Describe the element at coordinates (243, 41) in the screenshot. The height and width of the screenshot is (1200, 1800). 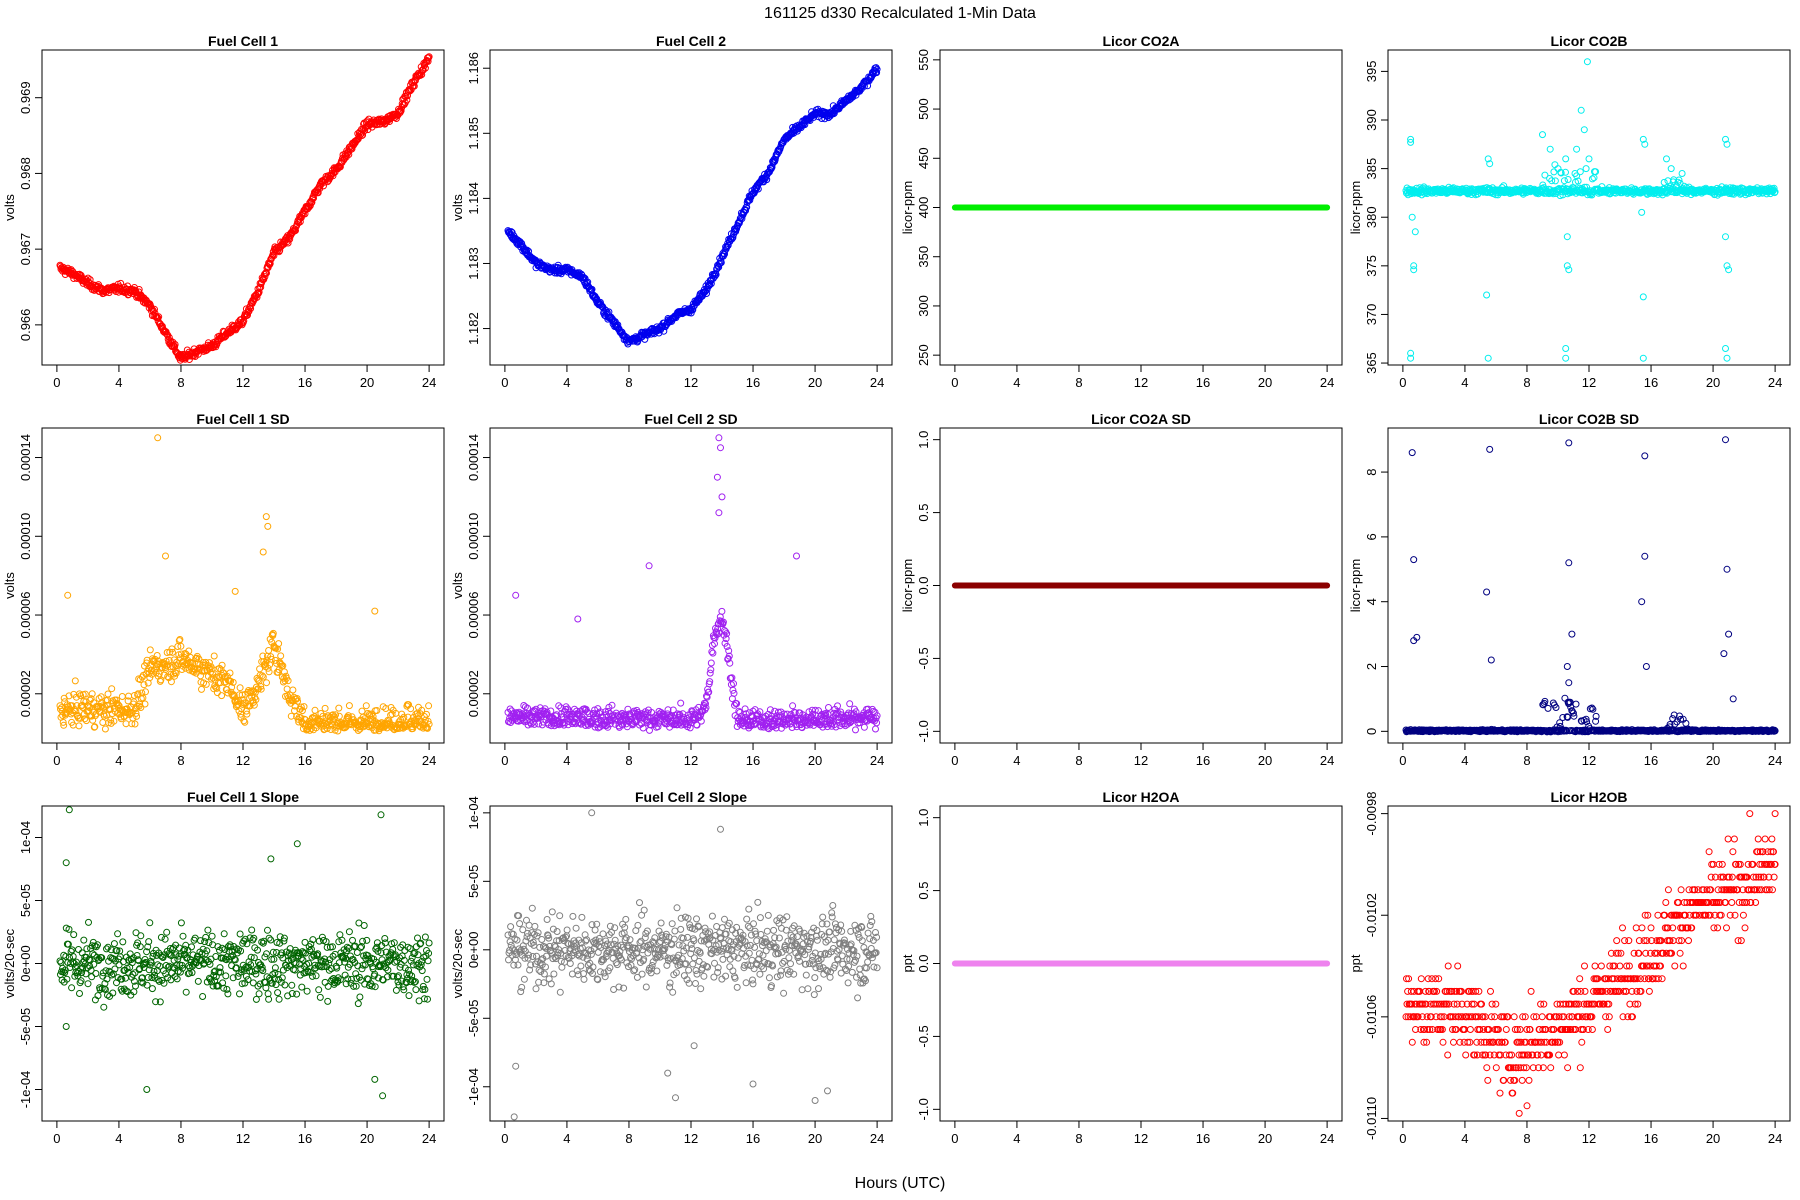
I see `panel-title: Fuel Cell 1` at that location.